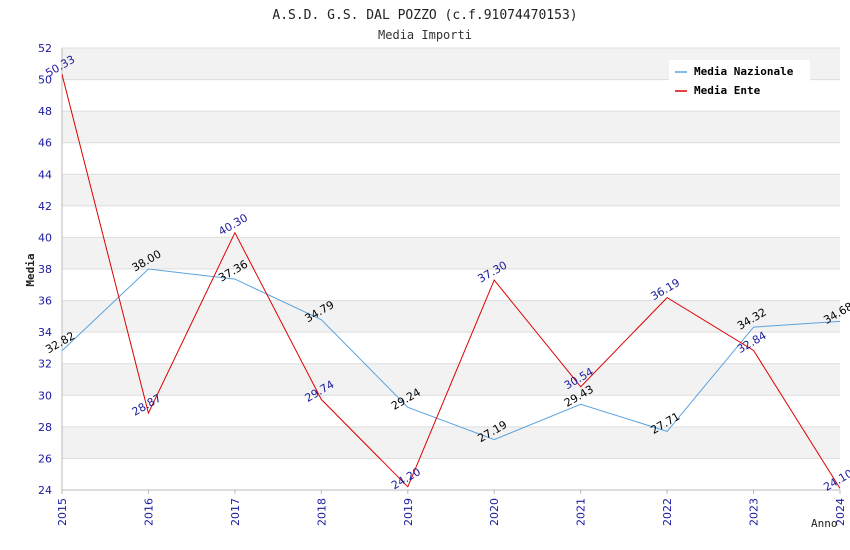 The width and height of the screenshot is (850, 550). I want to click on y-tick-label: 30, so click(45, 395).